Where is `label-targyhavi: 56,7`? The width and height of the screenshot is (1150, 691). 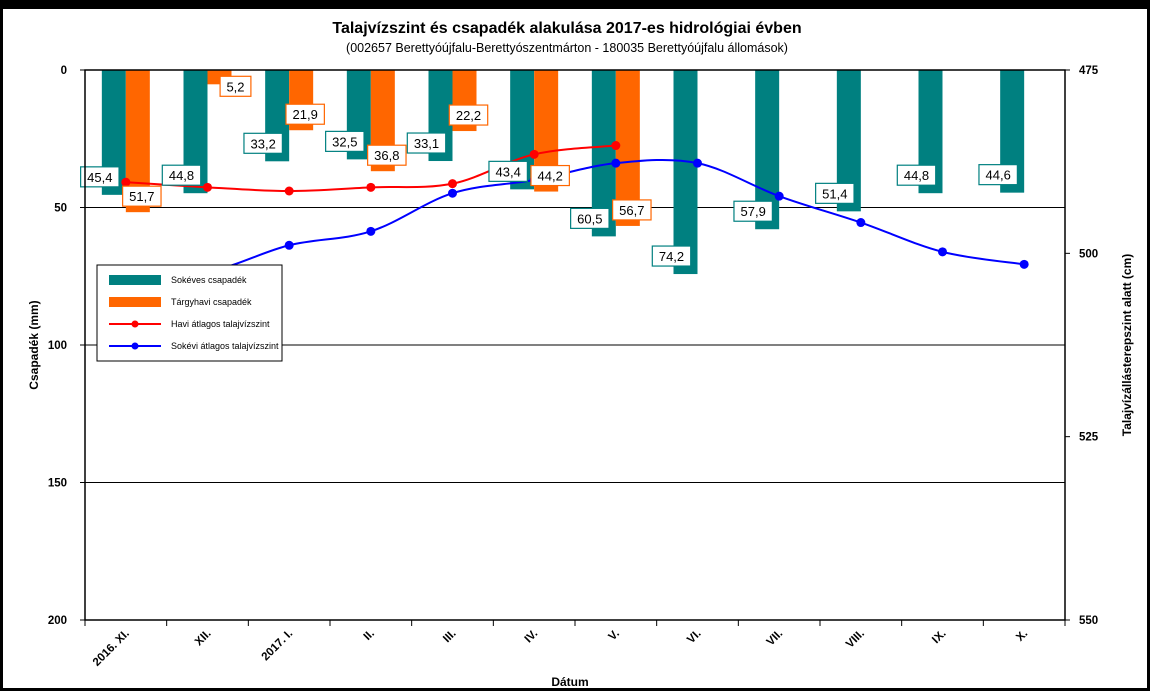 label-targyhavi: 56,7 is located at coordinates (631, 210).